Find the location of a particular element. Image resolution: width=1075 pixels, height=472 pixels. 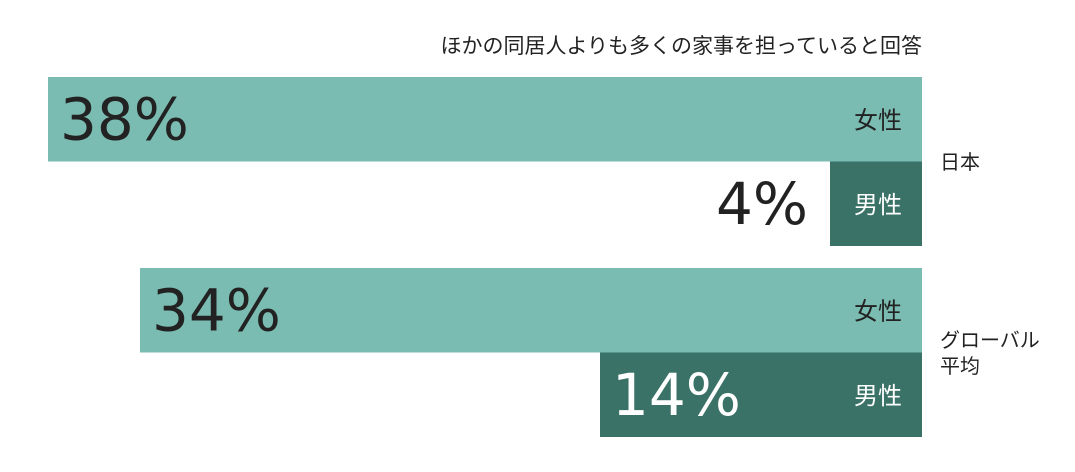

category-label: グローバル平均 is located at coordinates (990, 352).